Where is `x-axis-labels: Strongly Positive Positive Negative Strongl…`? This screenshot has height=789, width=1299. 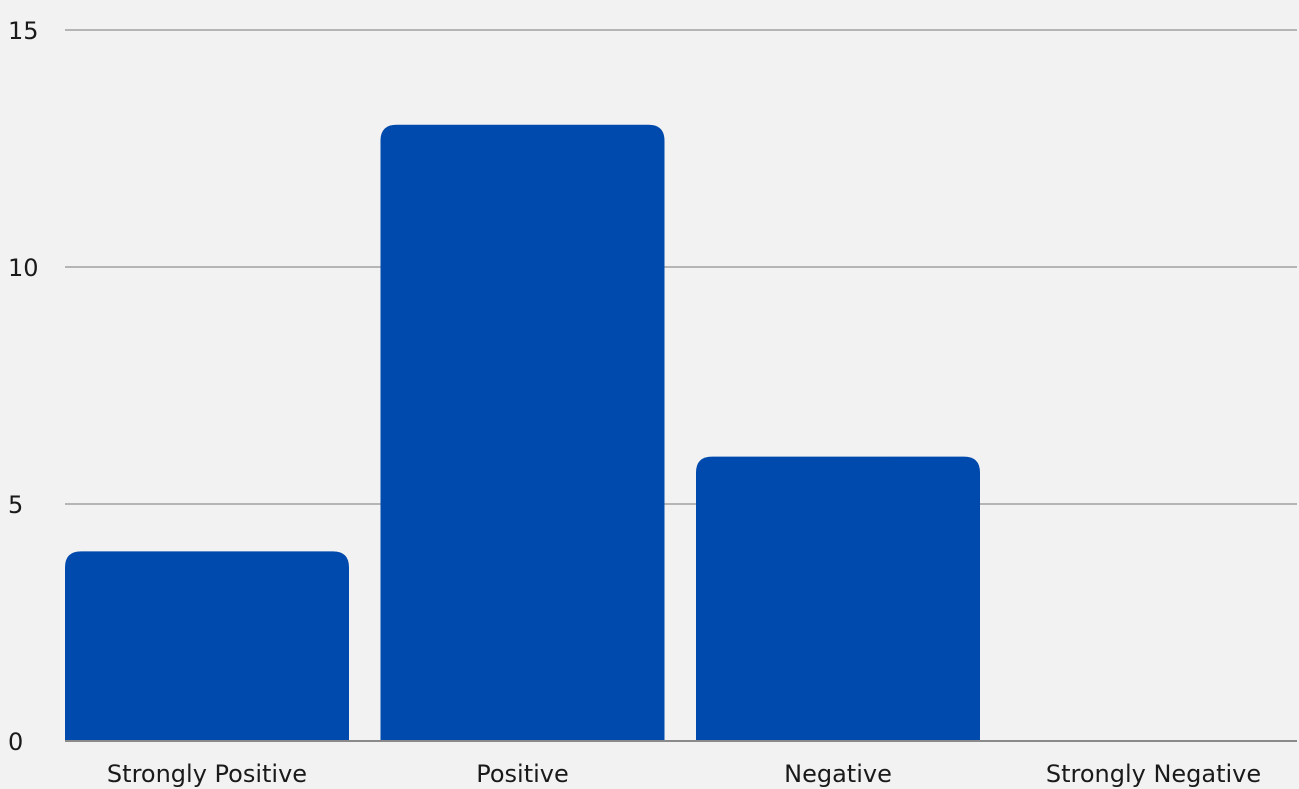
x-axis-labels: Strongly Positive Positive Negative Strongl… is located at coordinates (684, 774).